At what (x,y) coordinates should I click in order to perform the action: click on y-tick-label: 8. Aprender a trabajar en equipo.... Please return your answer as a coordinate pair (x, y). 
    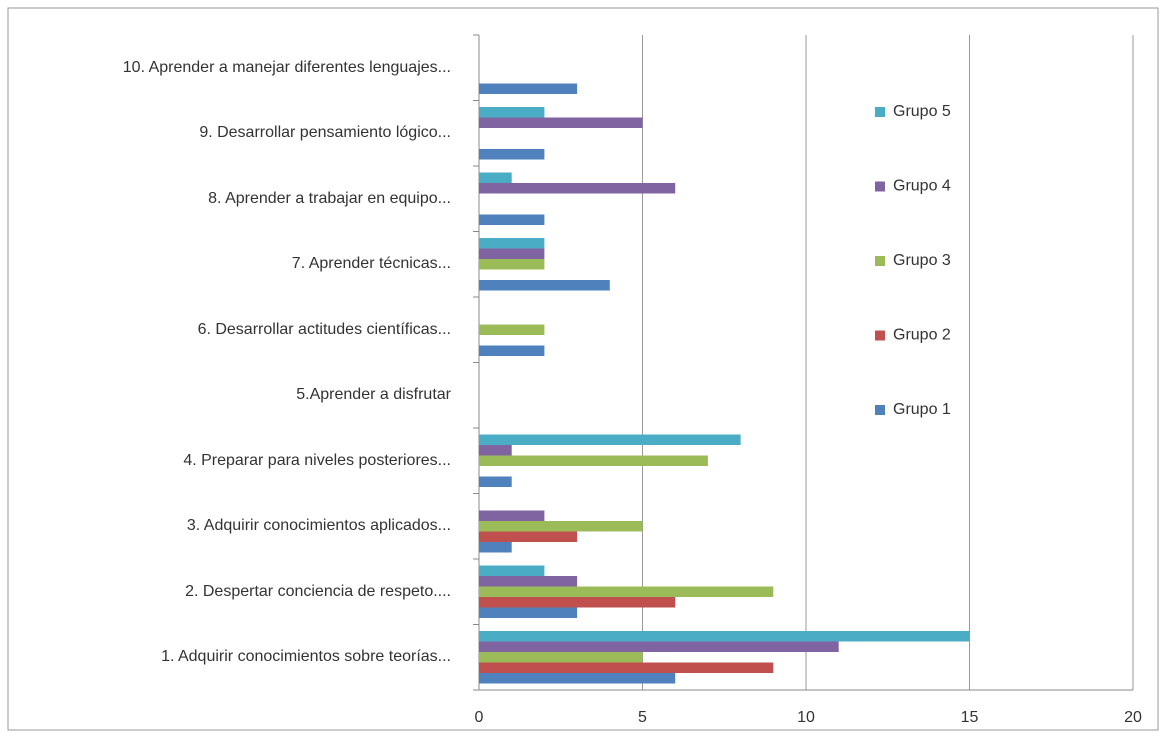
    Looking at the image, I should click on (329, 198).